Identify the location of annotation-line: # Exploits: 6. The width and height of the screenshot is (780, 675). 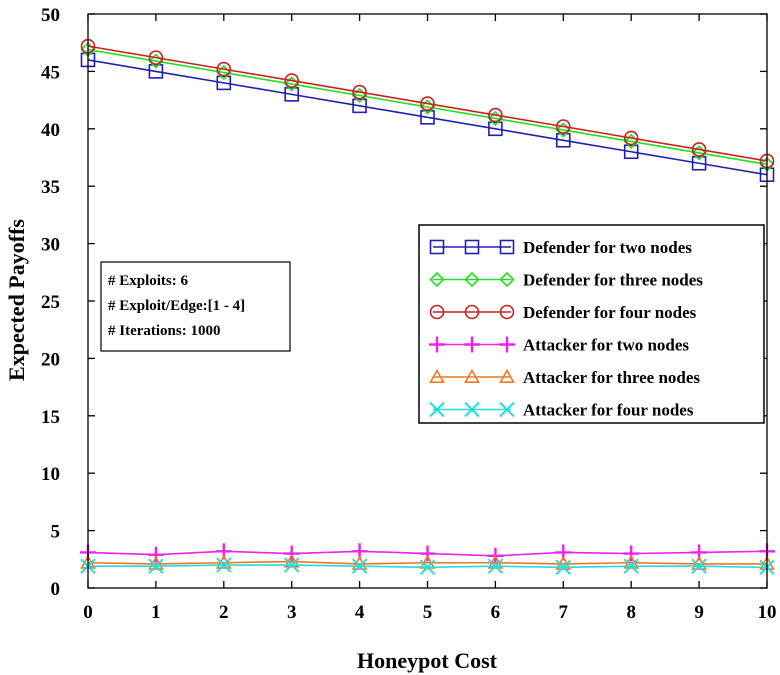
(148, 281).